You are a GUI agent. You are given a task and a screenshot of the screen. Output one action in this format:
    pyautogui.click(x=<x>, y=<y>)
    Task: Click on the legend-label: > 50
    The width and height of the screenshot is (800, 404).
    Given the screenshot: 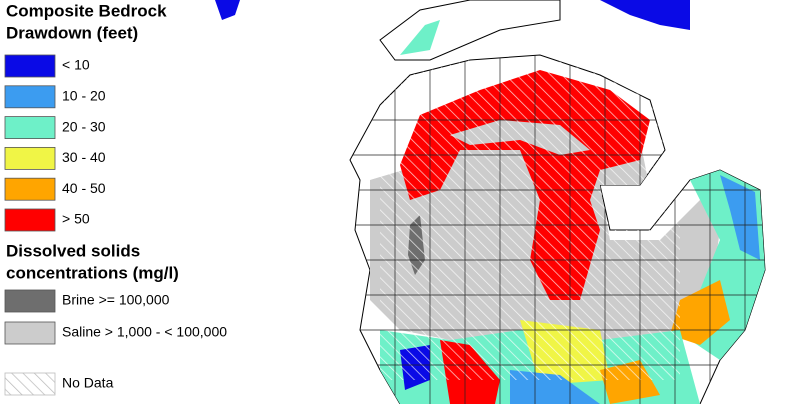 What is the action you would take?
    pyautogui.click(x=76, y=219)
    